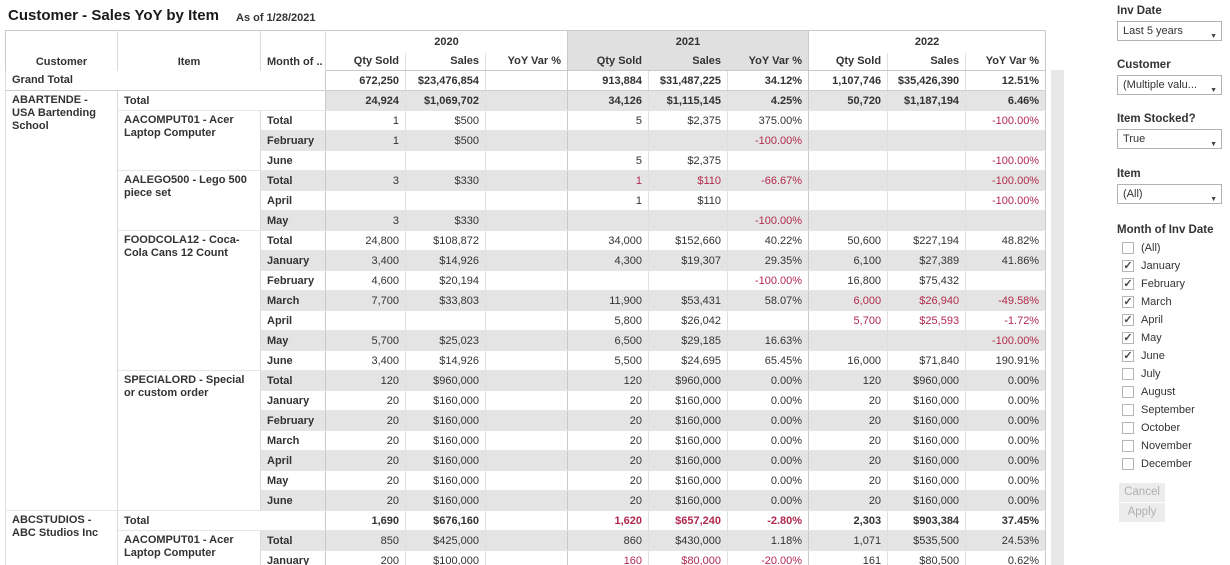 Image resolution: width=1230 pixels, height=565 pixels. Describe the element at coordinates (1169, 139) in the screenshot. I see `item-stocked-filter-dropdown: True ▼` at that location.